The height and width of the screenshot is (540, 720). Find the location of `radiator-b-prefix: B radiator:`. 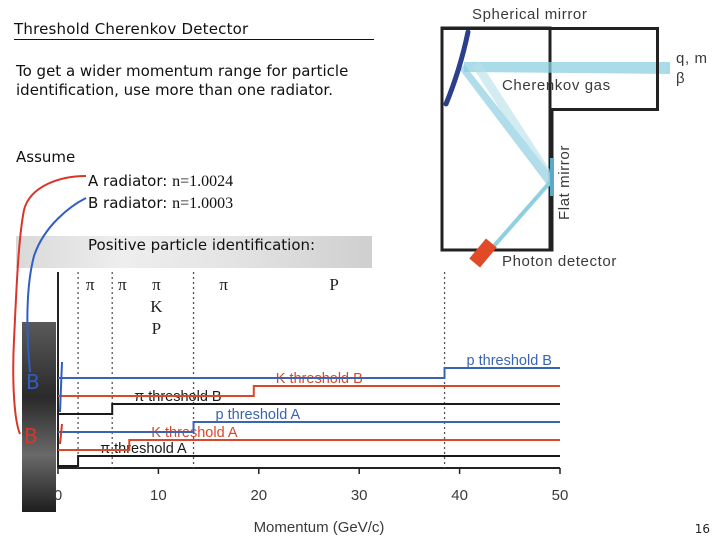

radiator-b-prefix: B radiator: is located at coordinates (130, 203).